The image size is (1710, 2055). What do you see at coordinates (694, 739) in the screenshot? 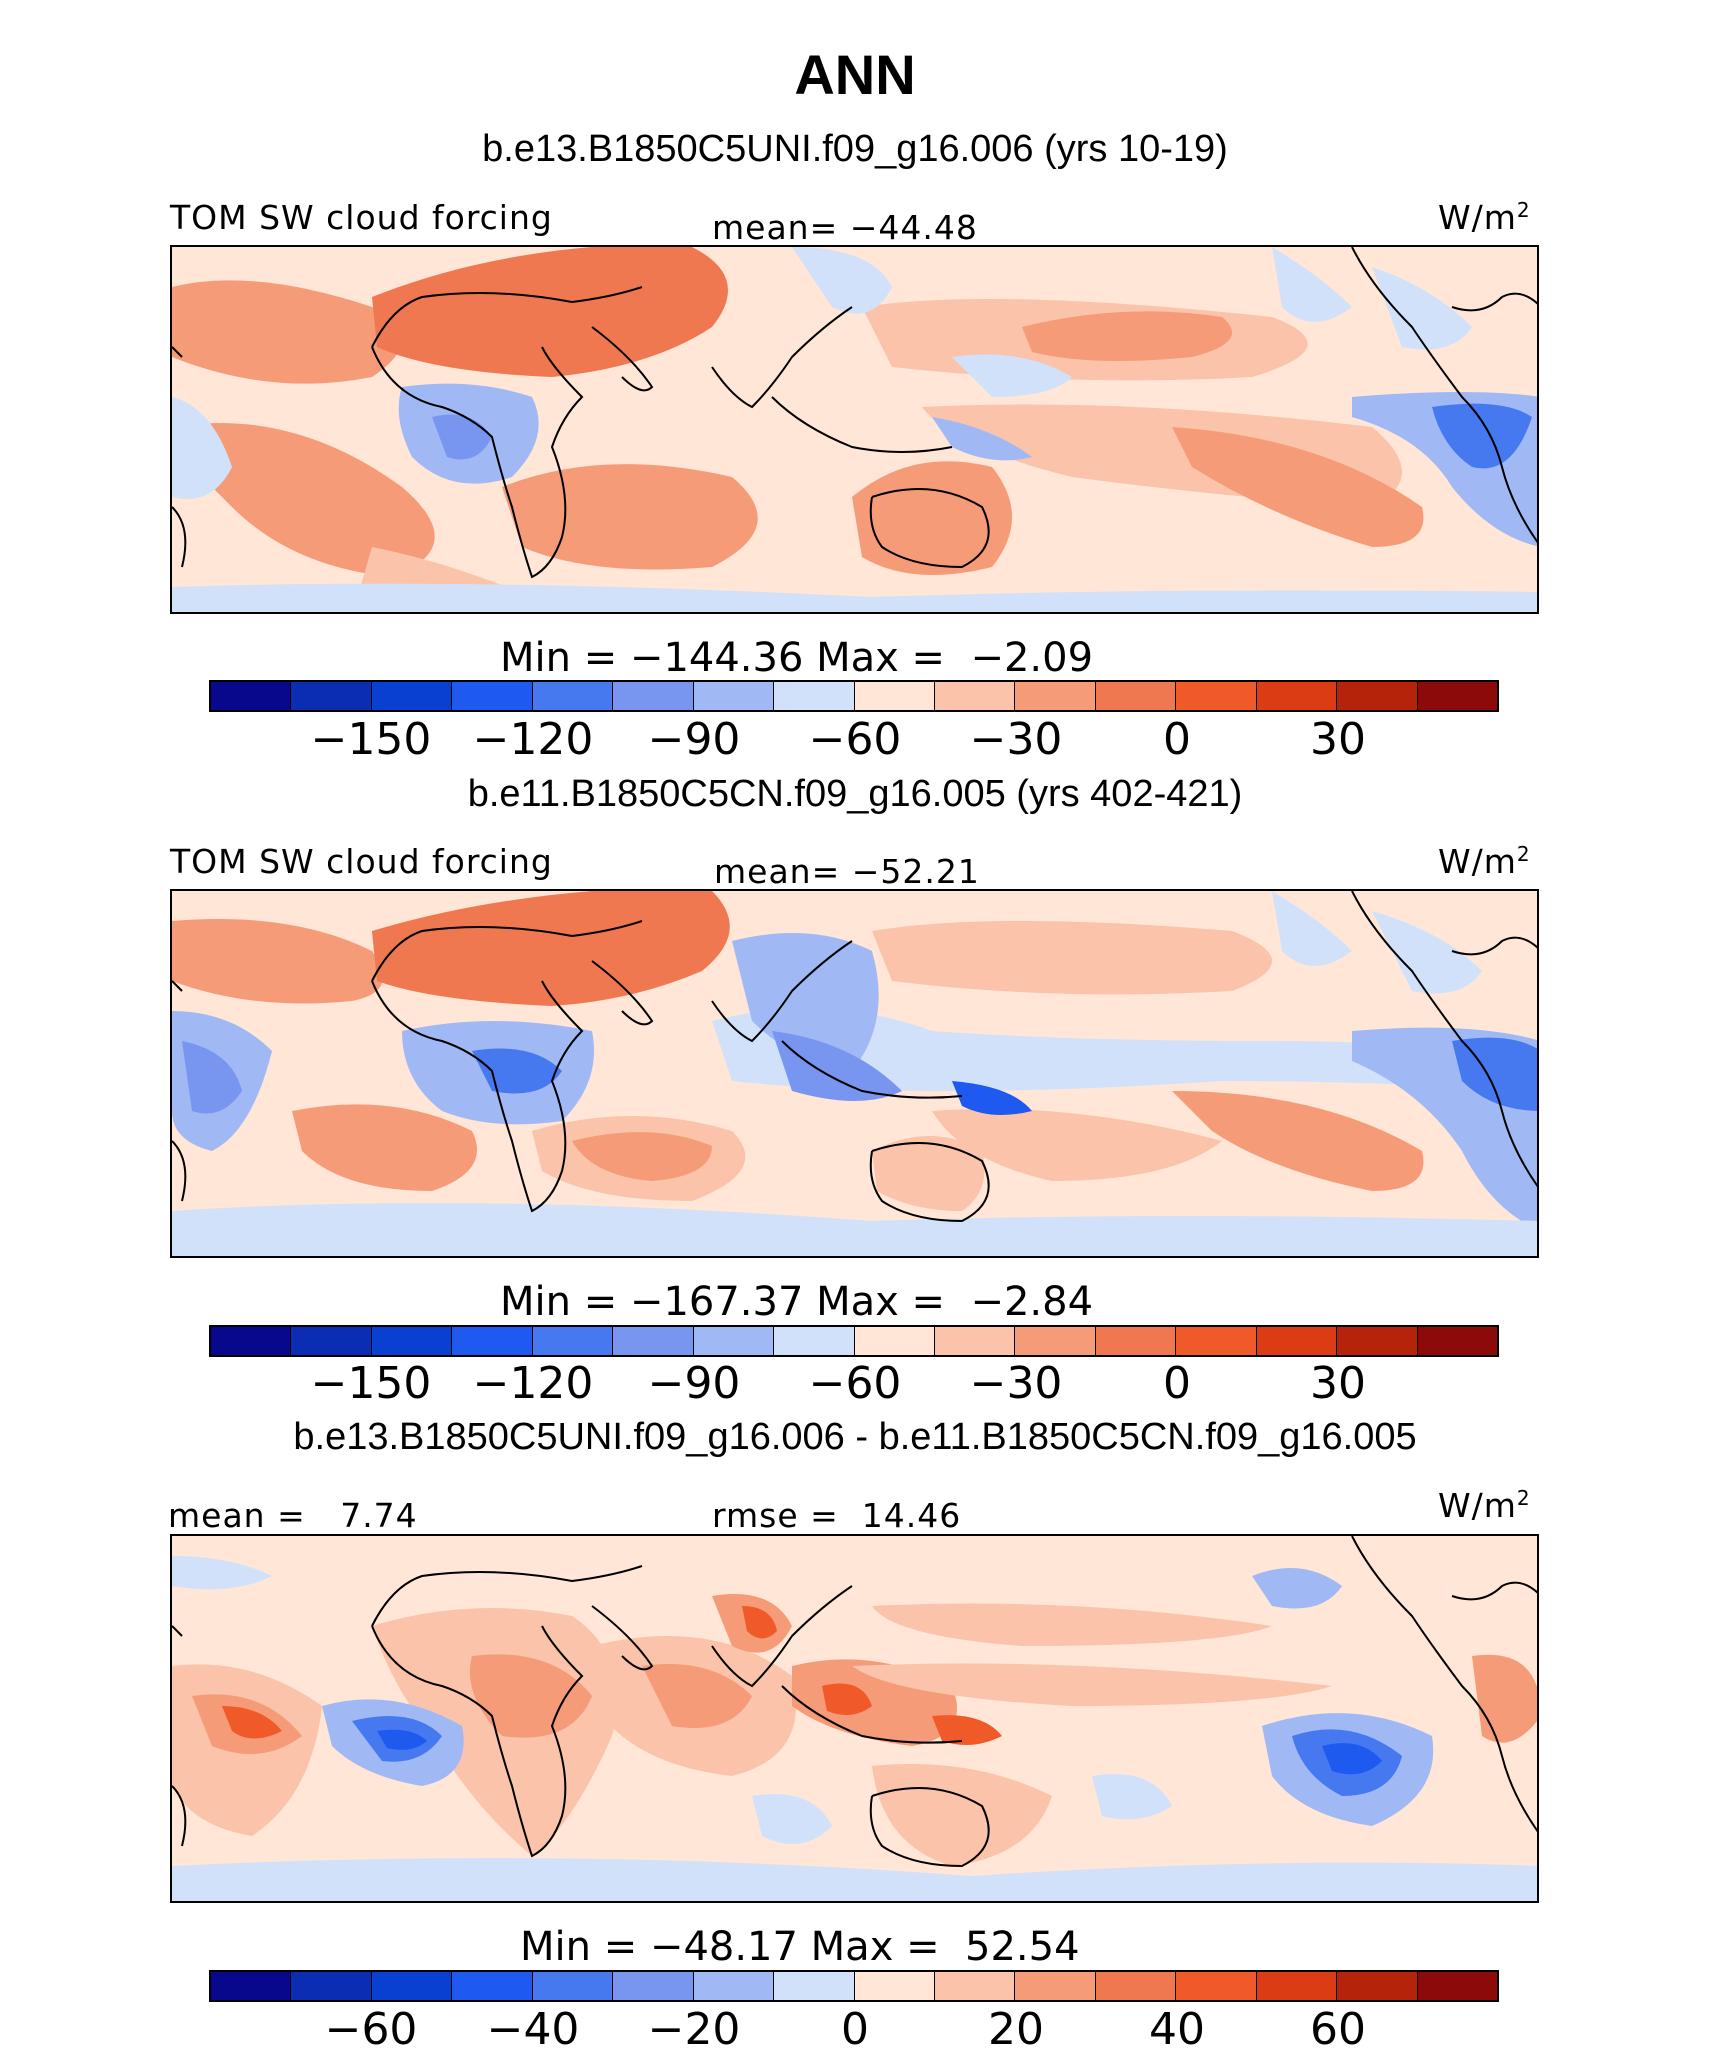
I see `panel-1-colorbar-tick: −90` at bounding box center [694, 739].